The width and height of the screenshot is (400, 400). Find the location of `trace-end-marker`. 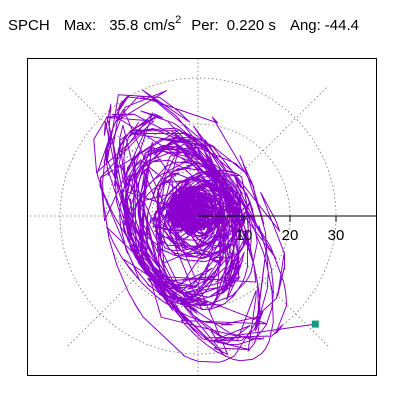

trace-end-marker is located at coordinates (315, 324).